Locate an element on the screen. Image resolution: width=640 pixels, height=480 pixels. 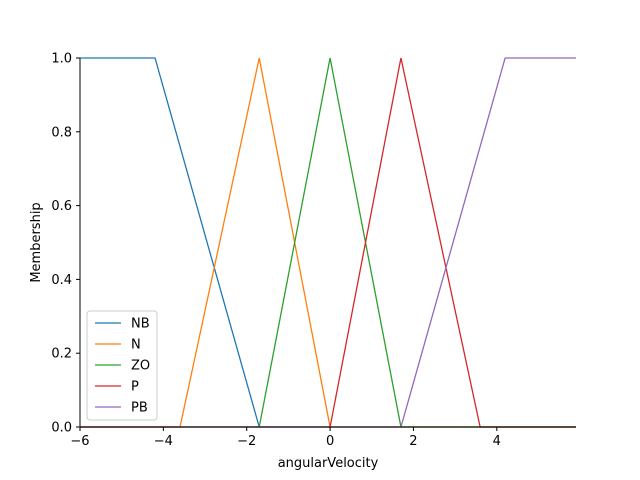
legend-label-zo: ZO is located at coordinates (140, 366).